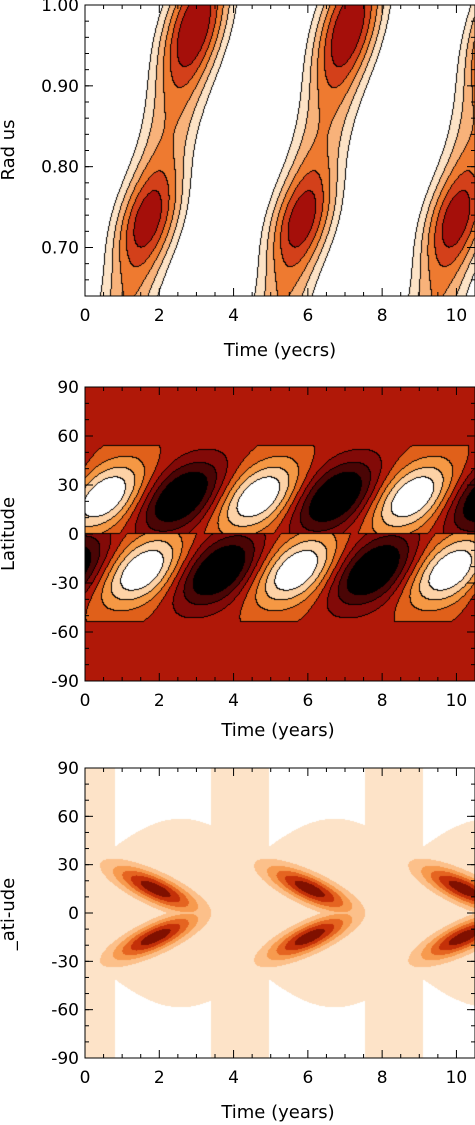  I want to click on y-axis-label: _ati-ude, so click(9, 915).